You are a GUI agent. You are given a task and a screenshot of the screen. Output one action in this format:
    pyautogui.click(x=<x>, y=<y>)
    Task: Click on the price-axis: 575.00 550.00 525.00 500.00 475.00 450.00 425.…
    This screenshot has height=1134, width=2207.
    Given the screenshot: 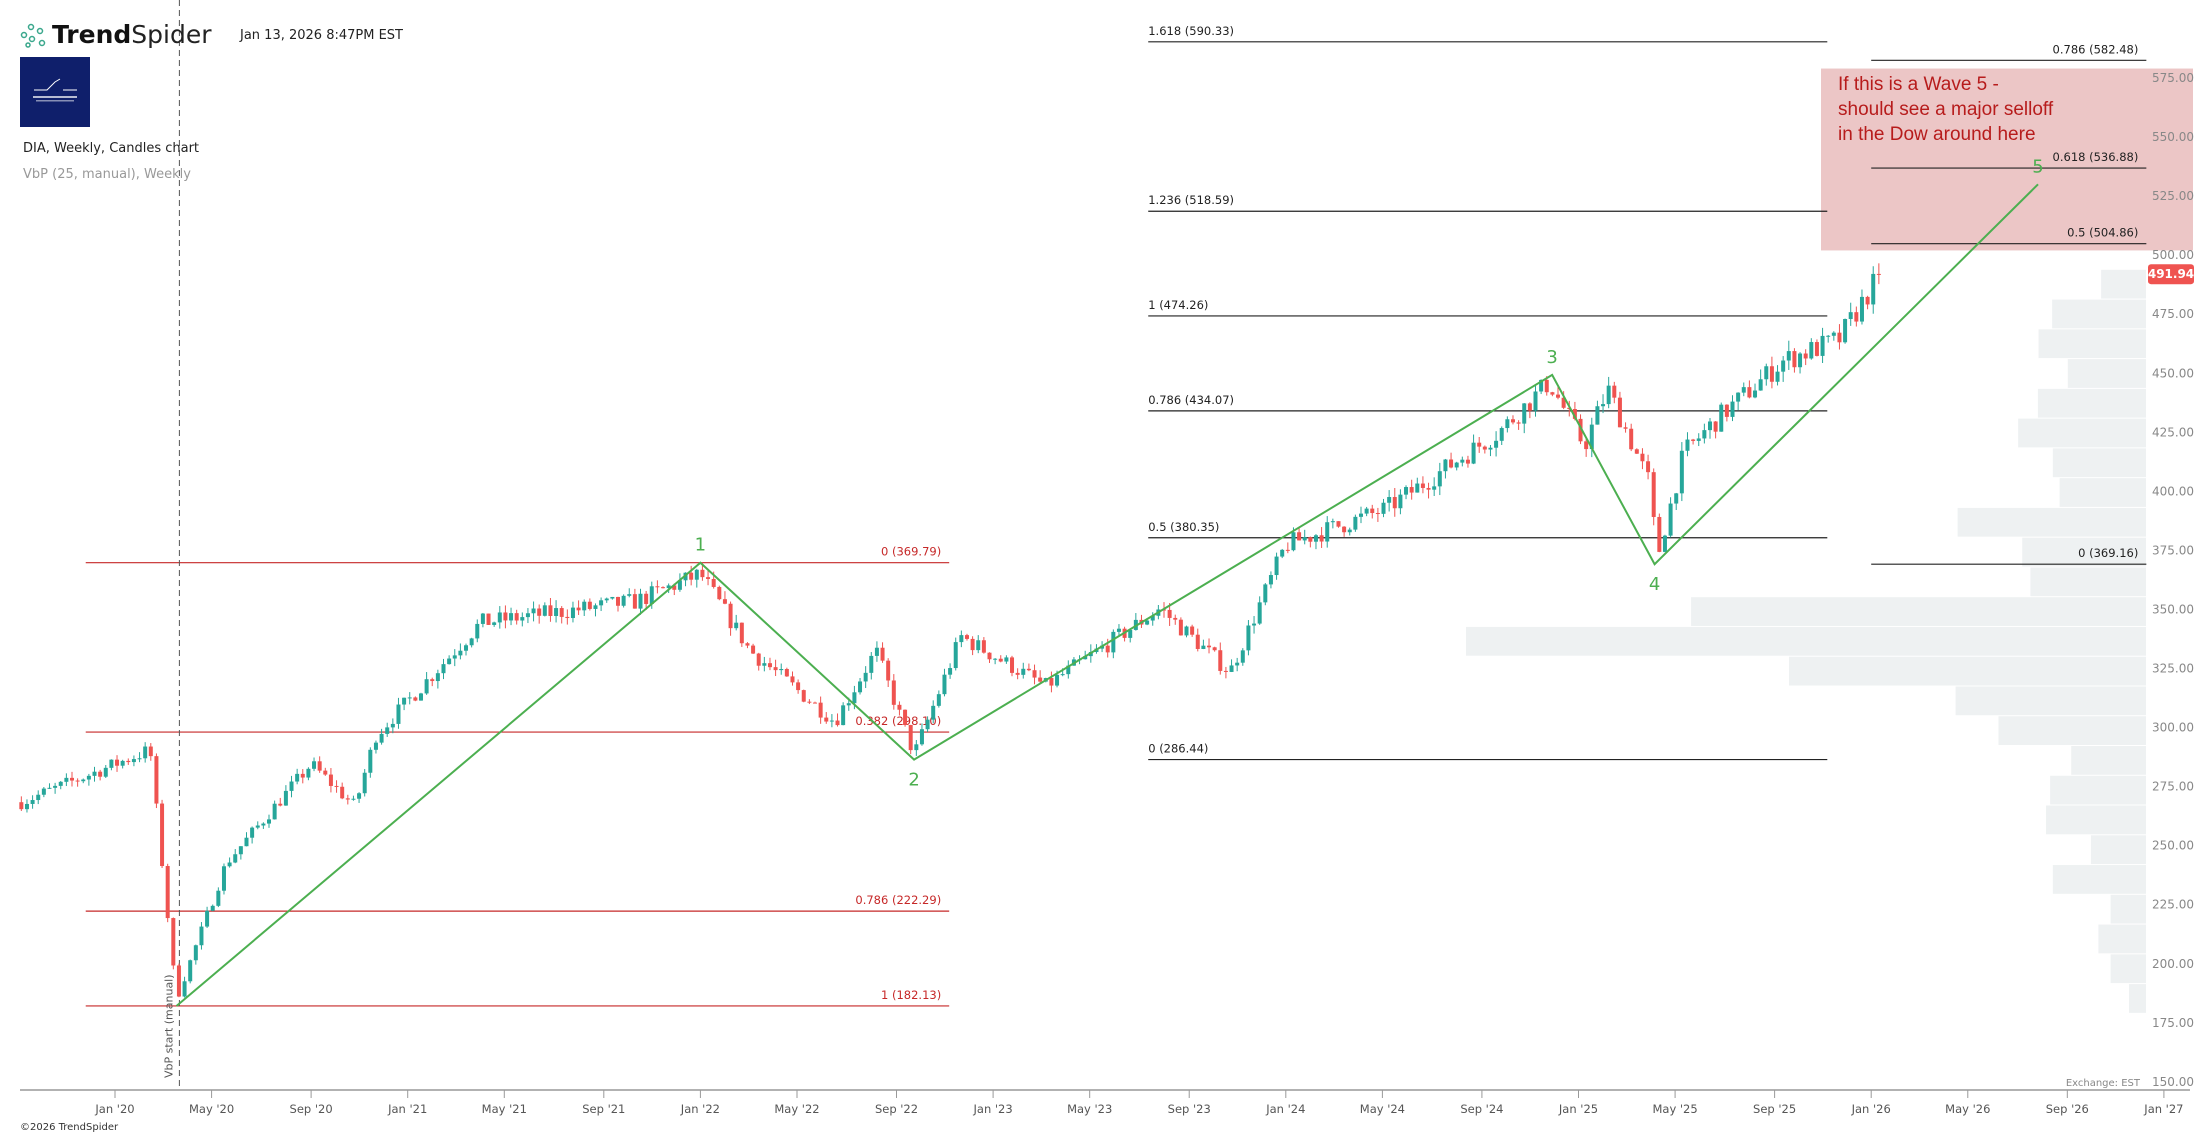 What is the action you would take?
    pyautogui.click(x=2171, y=580)
    